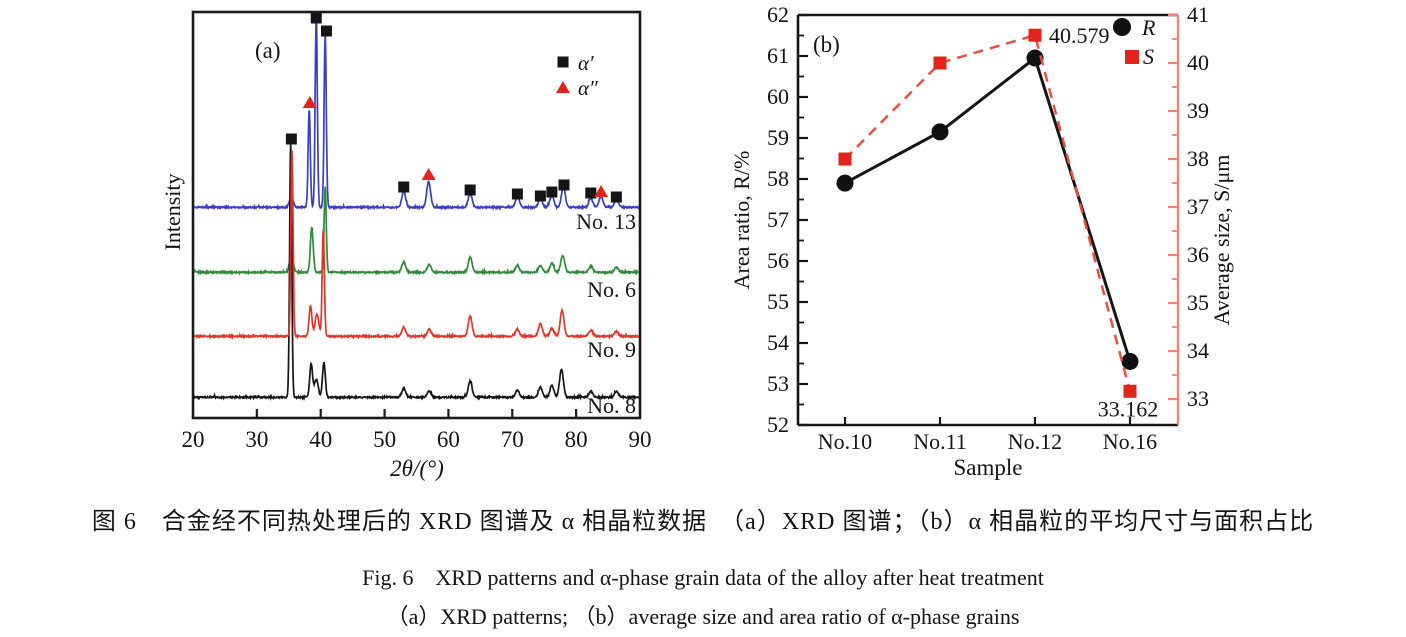  I want to click on left-axis-tick-label: 61, so click(778, 55).